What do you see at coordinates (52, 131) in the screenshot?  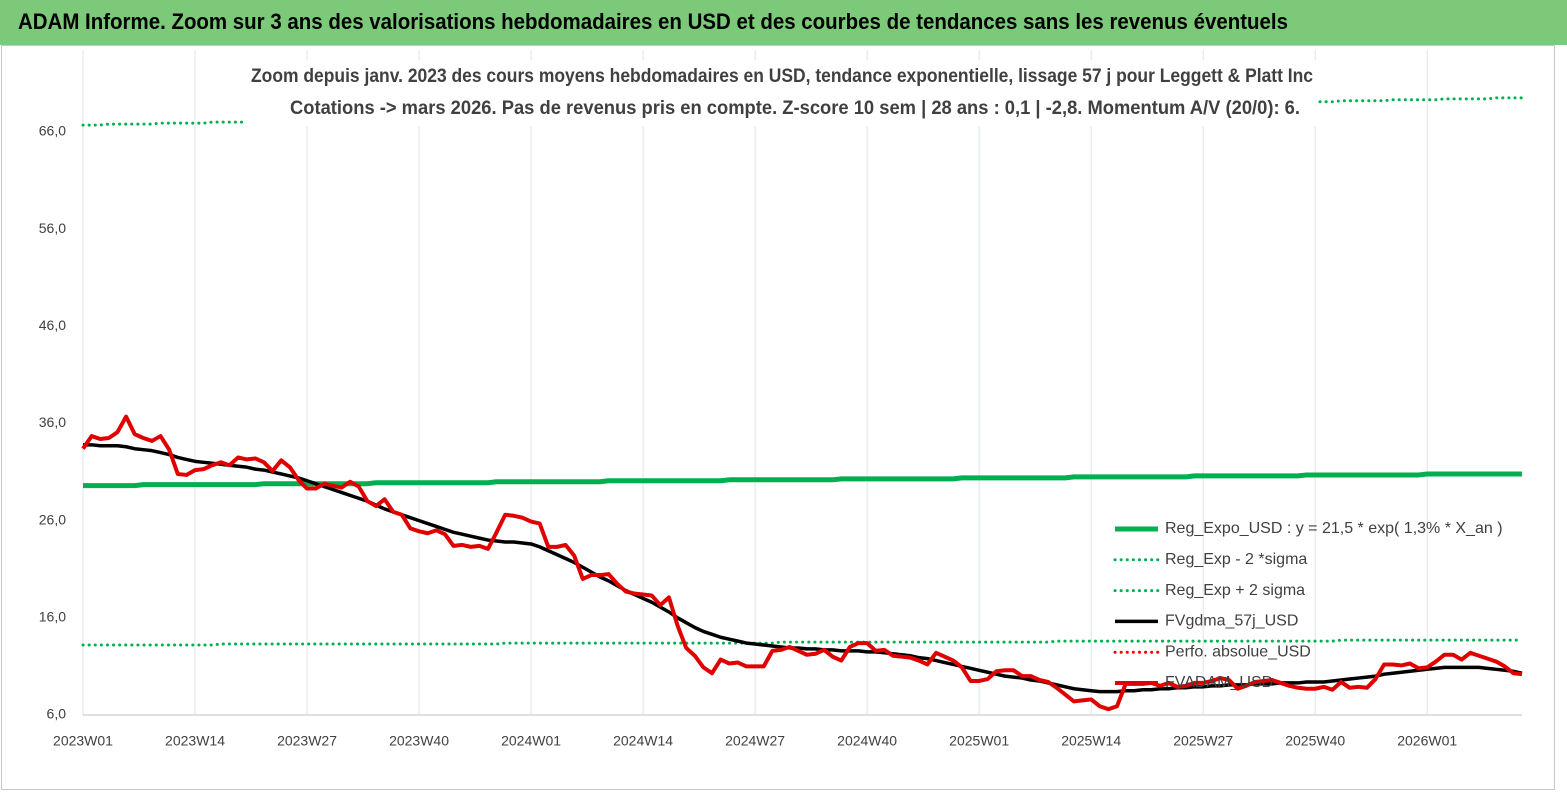 I see `y-tick-label: 66,0` at bounding box center [52, 131].